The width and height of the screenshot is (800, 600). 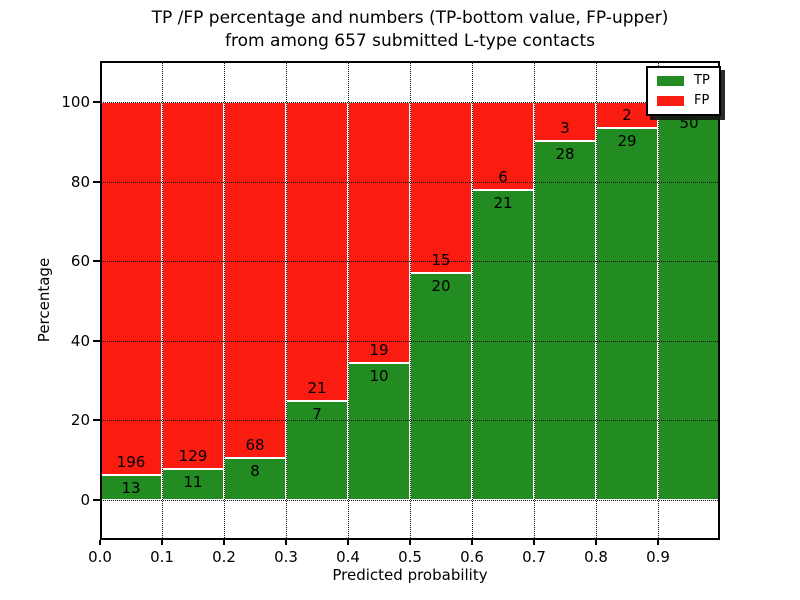 I want to click on fp-count-label: 2, so click(x=627, y=114).